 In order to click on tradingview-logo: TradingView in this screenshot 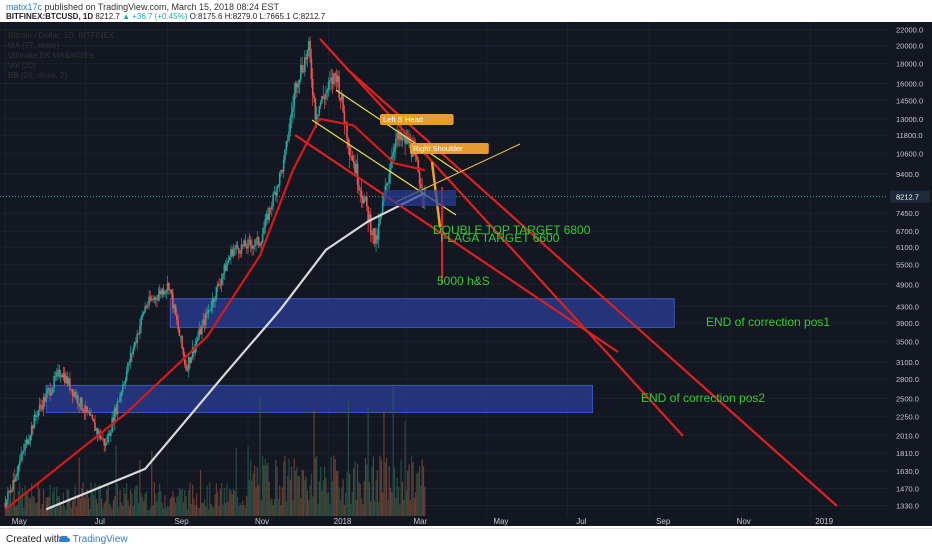, I will do `click(93, 539)`.